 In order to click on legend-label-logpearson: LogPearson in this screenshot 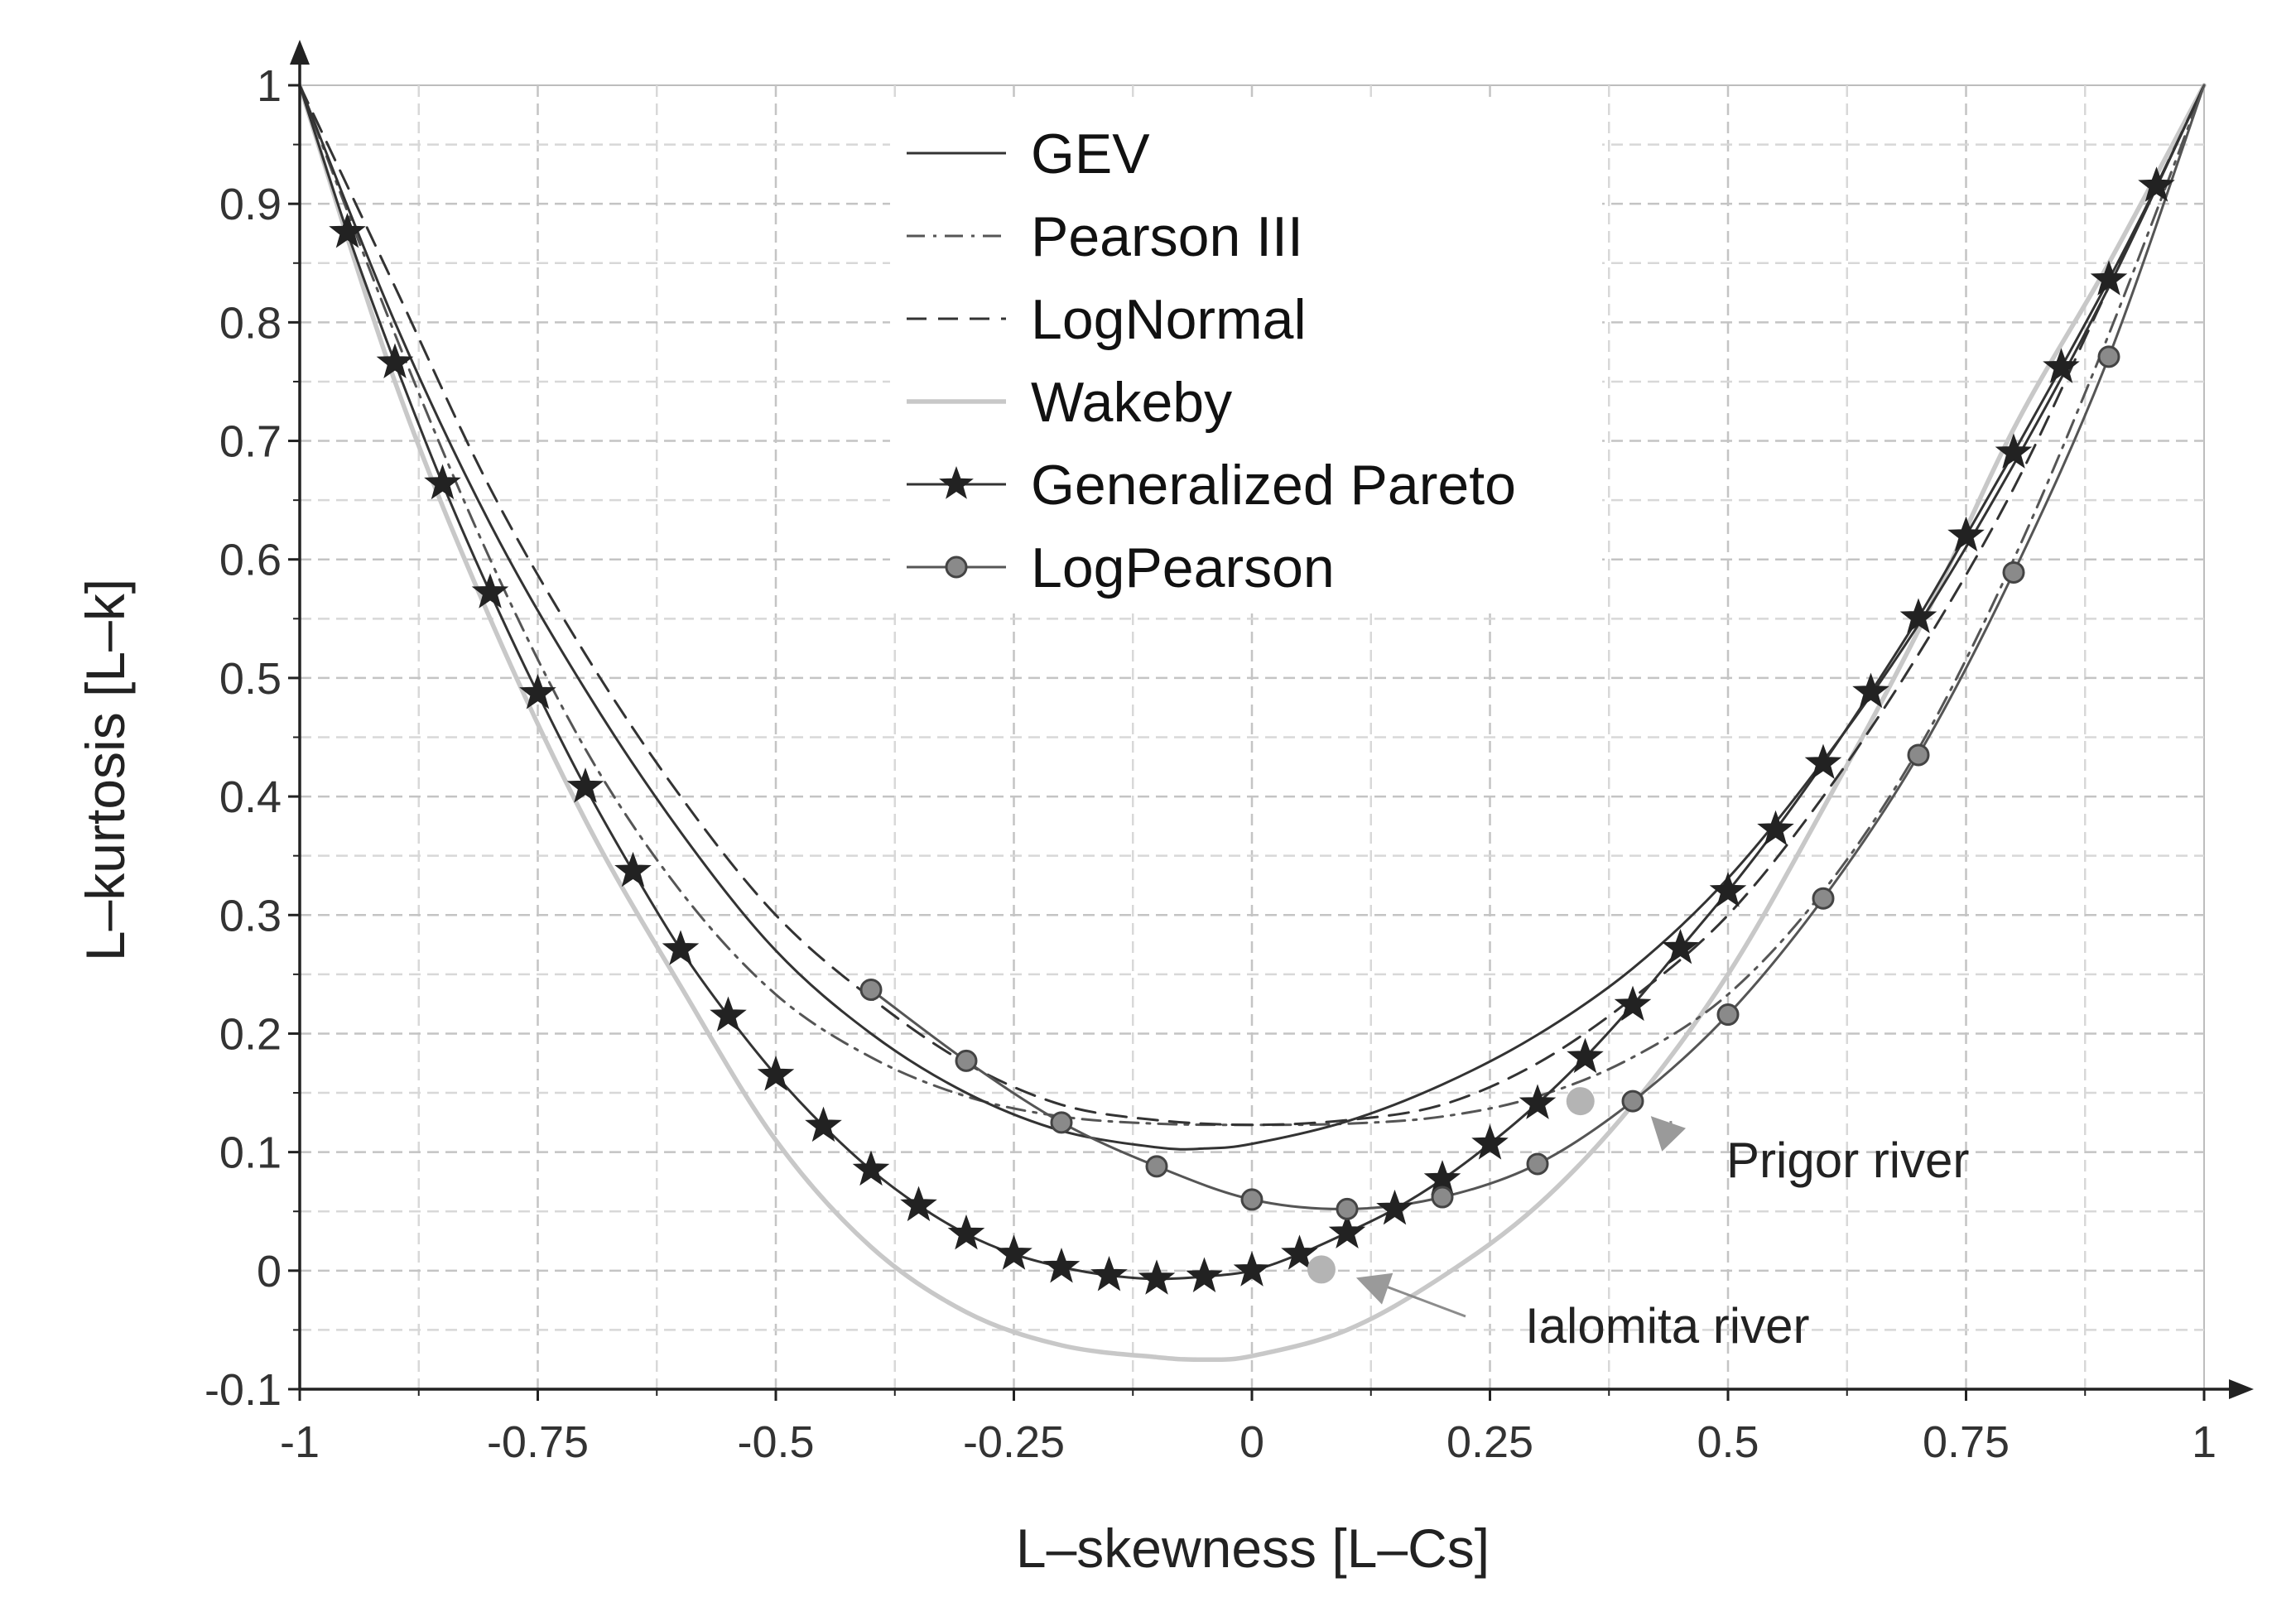, I will do `click(1183, 567)`.